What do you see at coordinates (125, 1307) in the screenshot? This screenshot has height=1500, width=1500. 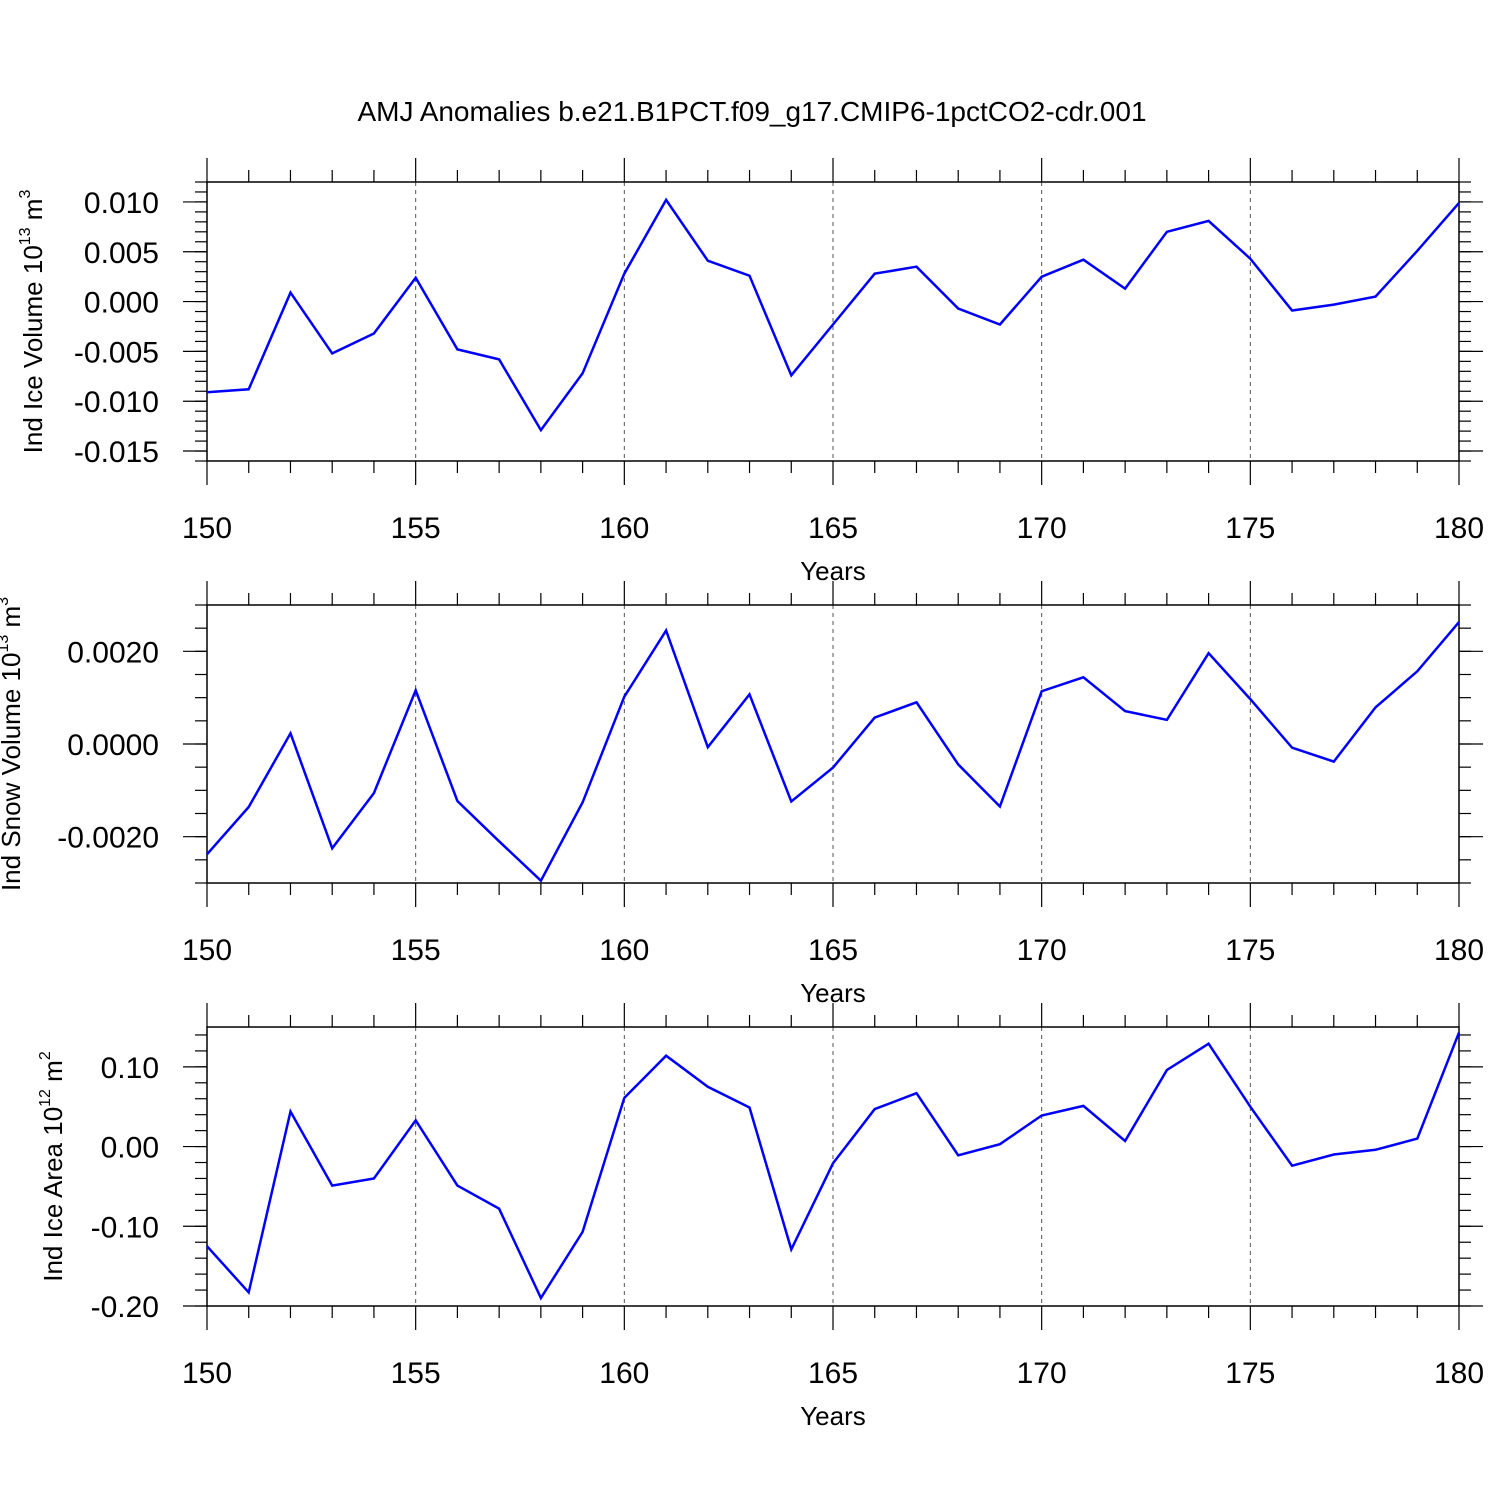 I see `y-tick-label: -0.20` at bounding box center [125, 1307].